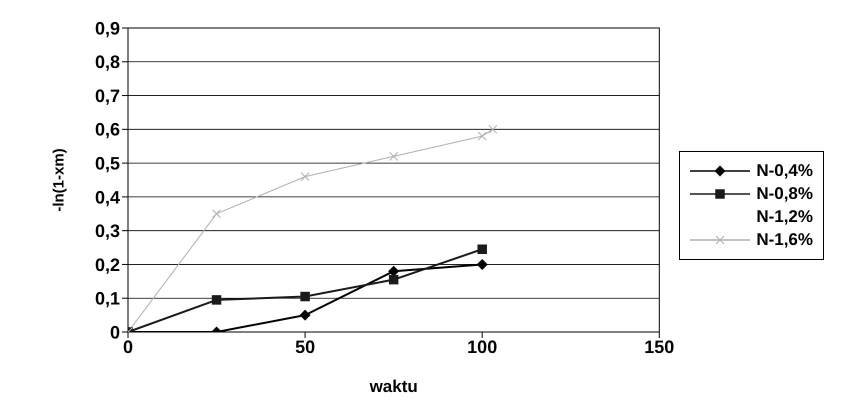 Image resolution: width=842 pixels, height=410 pixels. What do you see at coordinates (784, 216) in the screenshot?
I see `text: N-1,2%` at bounding box center [784, 216].